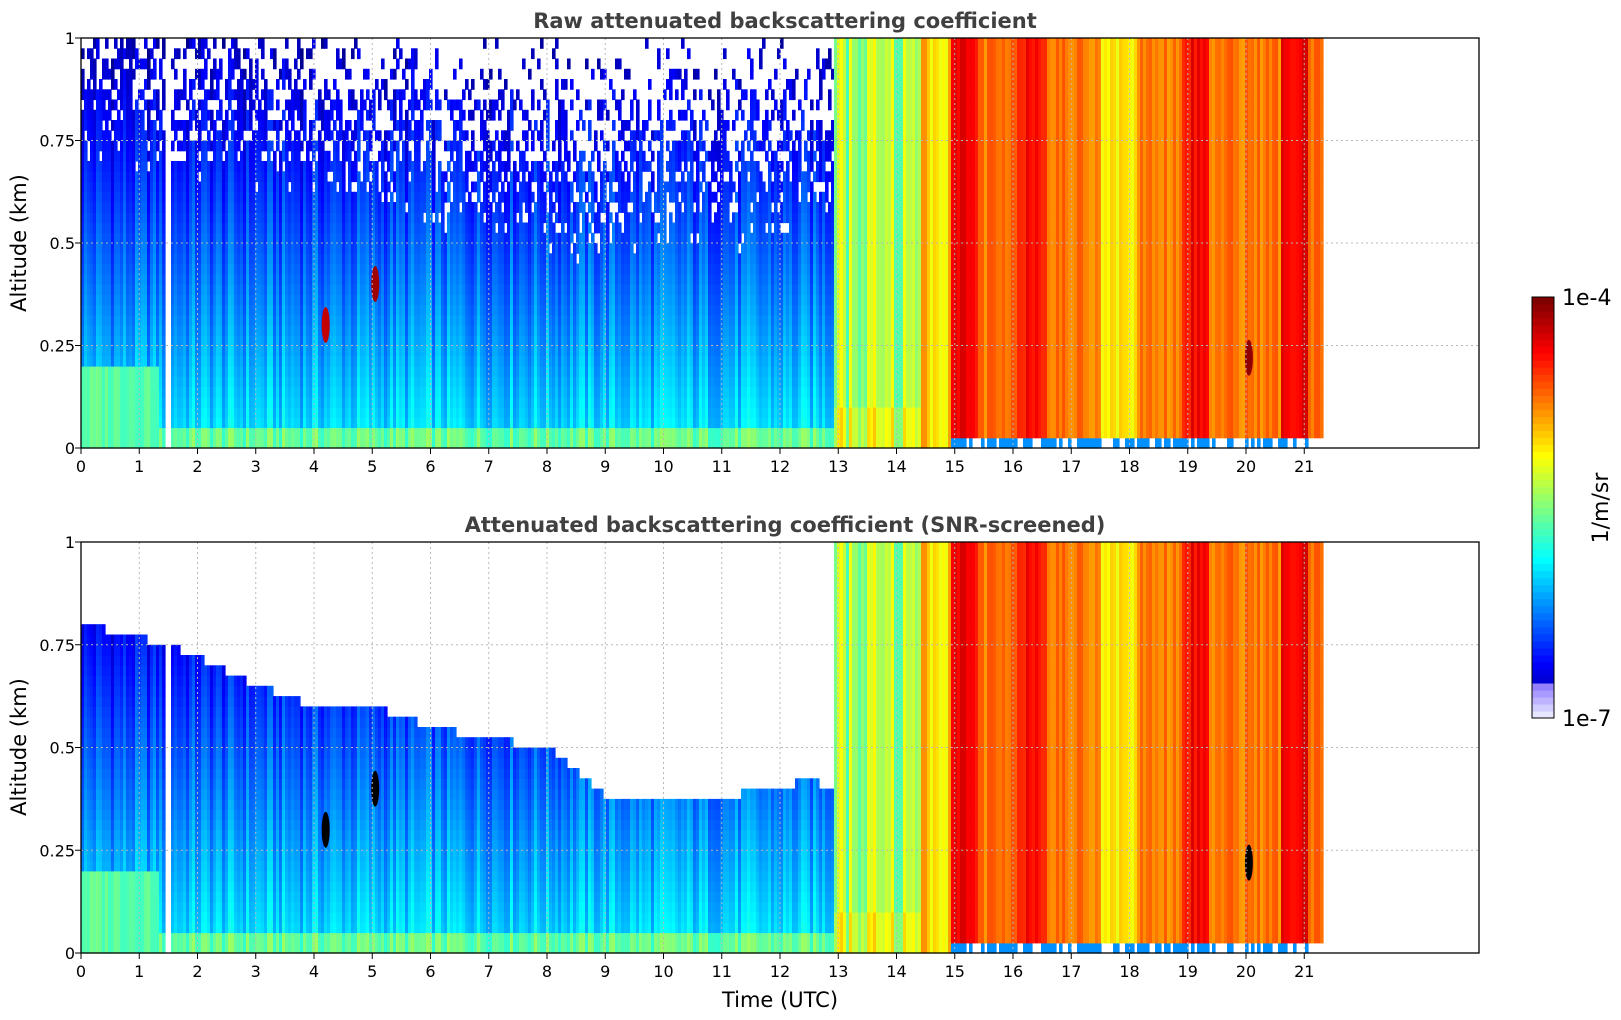 This screenshot has height=1020, width=1621. What do you see at coordinates (57, 850) in the screenshot?
I see `y-tick-label: 0.25` at bounding box center [57, 850].